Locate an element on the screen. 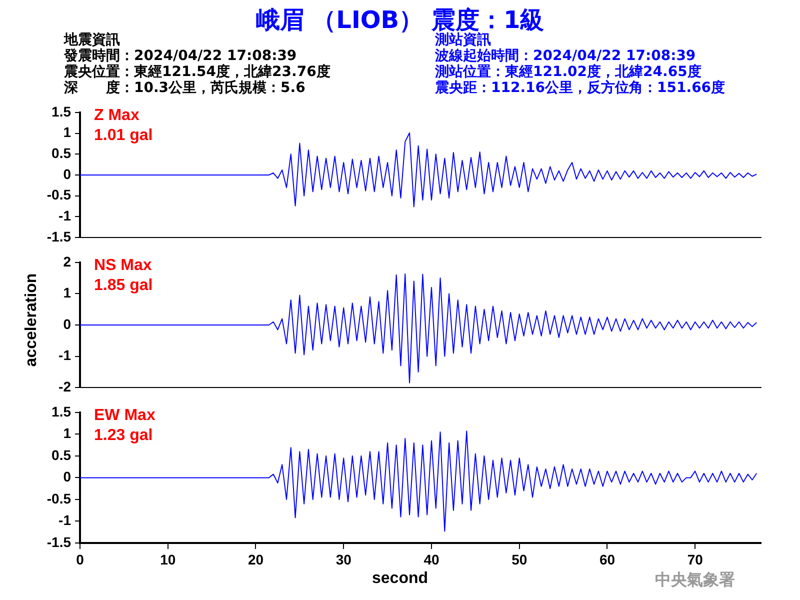 The image size is (800, 600). annotation: 1.01 gal is located at coordinates (123, 136).